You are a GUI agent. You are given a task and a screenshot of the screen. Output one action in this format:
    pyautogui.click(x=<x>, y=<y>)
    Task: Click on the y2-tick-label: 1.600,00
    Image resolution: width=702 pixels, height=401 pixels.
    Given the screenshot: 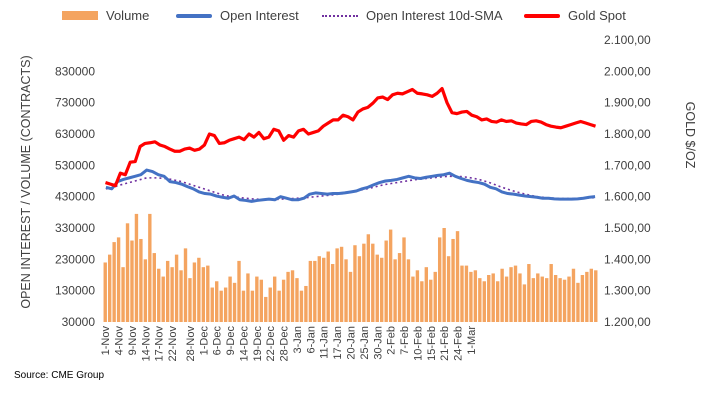 What is the action you would take?
    pyautogui.click(x=627, y=197)
    